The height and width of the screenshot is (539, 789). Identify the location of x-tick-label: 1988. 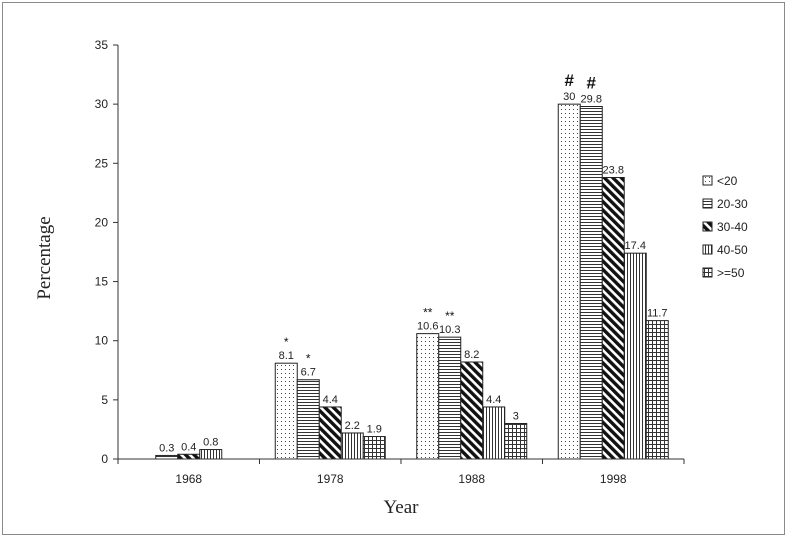
(471, 479).